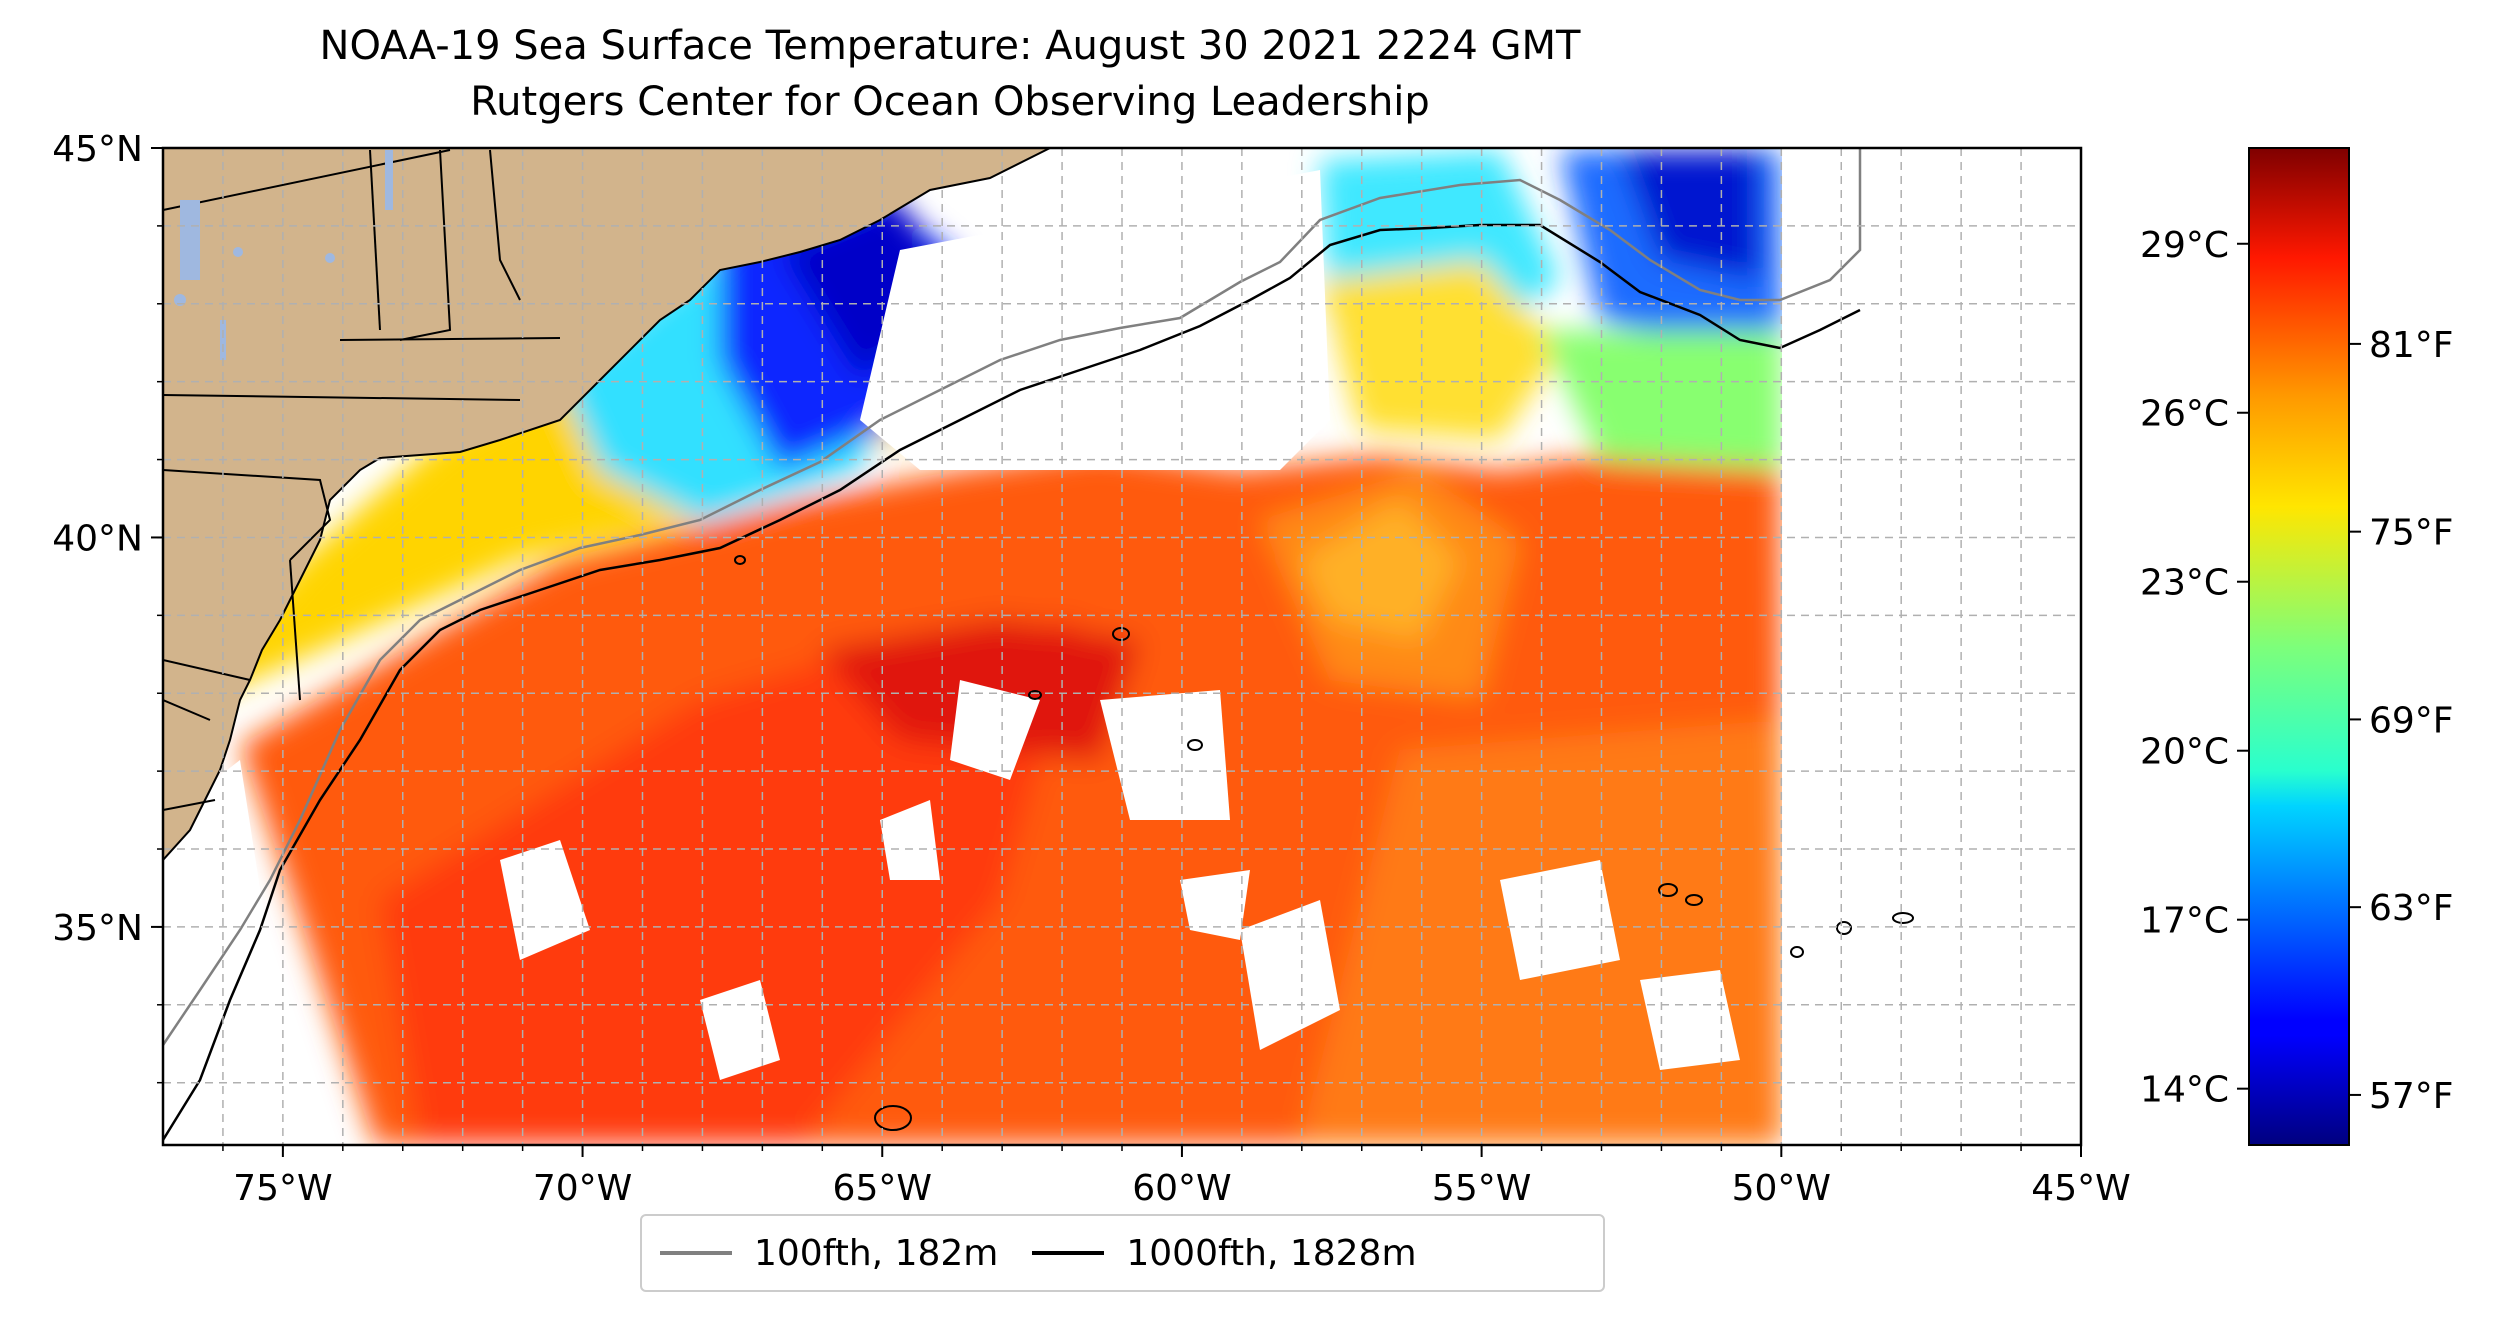 Image resolution: width=2502 pixels, height=1318 pixels. Describe the element at coordinates (2411, 1096) in the screenshot. I see `fahrenheit-tick-label: 57°F` at that location.